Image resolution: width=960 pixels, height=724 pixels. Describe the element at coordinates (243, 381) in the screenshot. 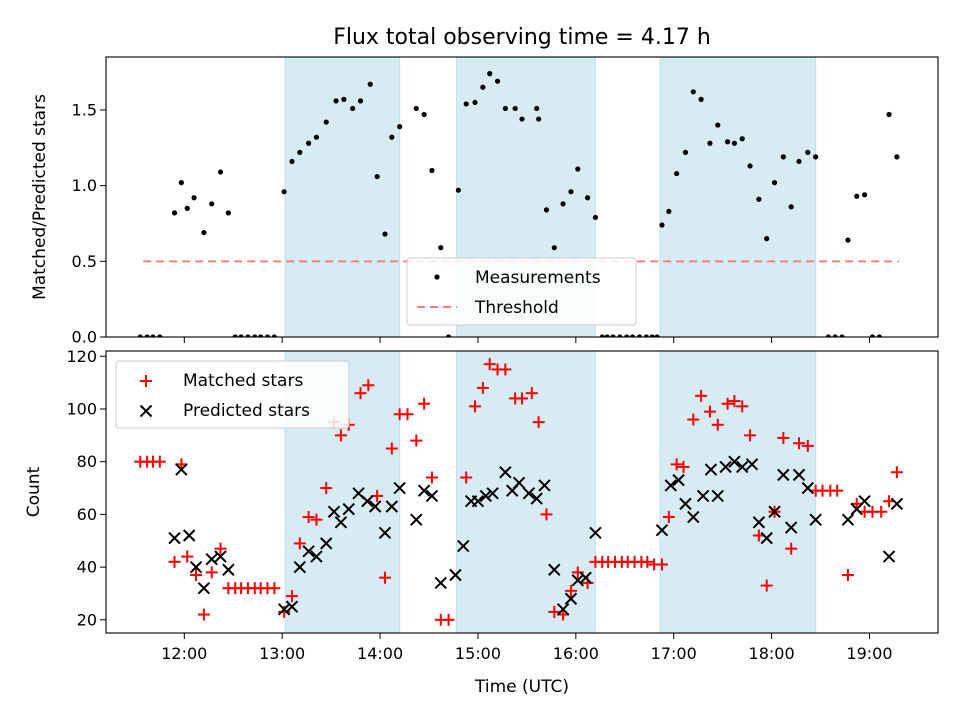

I see `legend-label-matched: Matched stars` at that location.